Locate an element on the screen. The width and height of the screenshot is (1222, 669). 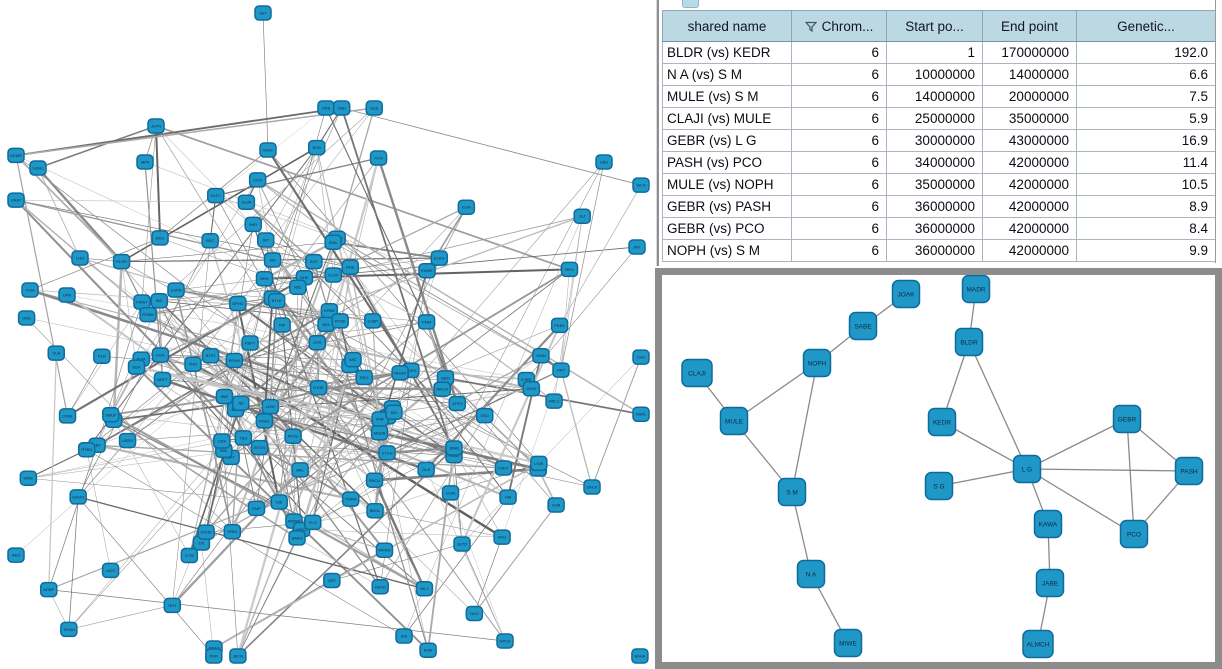
table-cell: 30000000 is located at coordinates (934, 140).